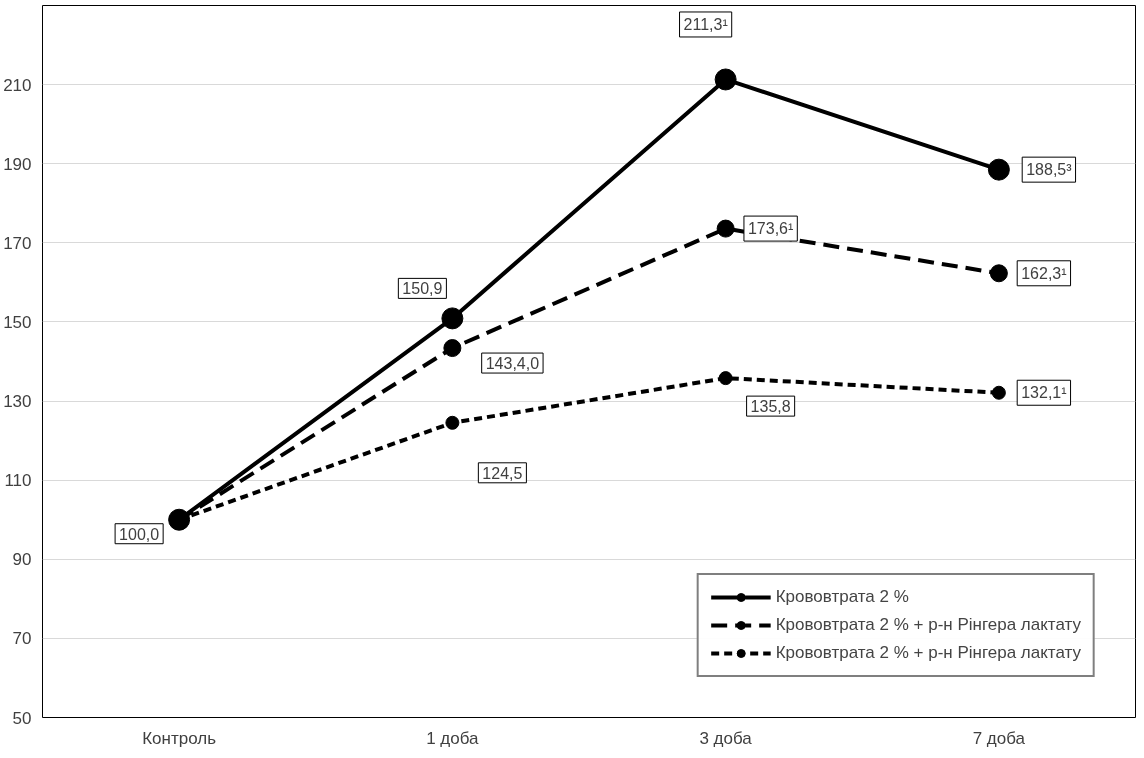 The height and width of the screenshot is (758, 1144). Describe the element at coordinates (770, 407) in the screenshot. I see `data-label: 135,8` at that location.